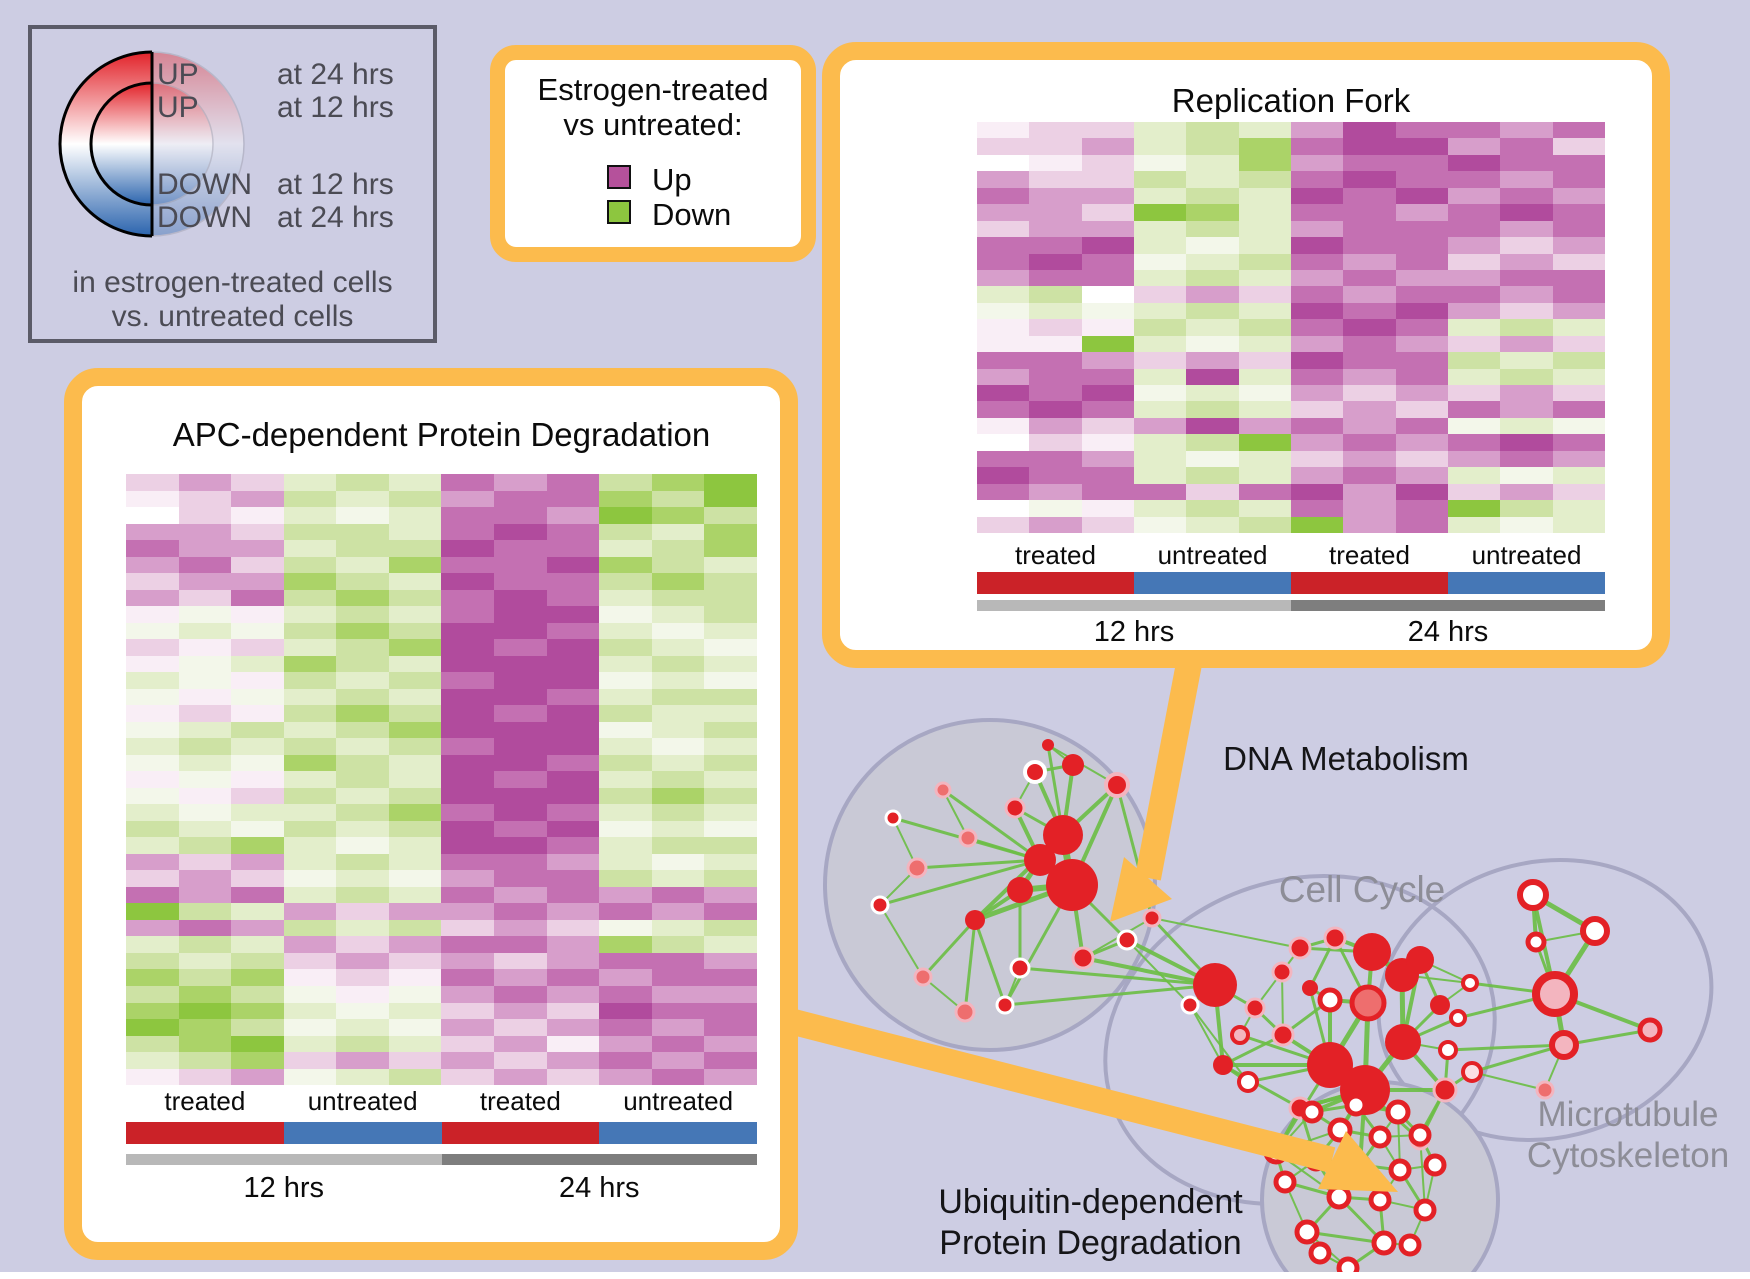  Describe the element at coordinates (362, 1101) in the screenshot. I see `condition-label: untreated` at that location.